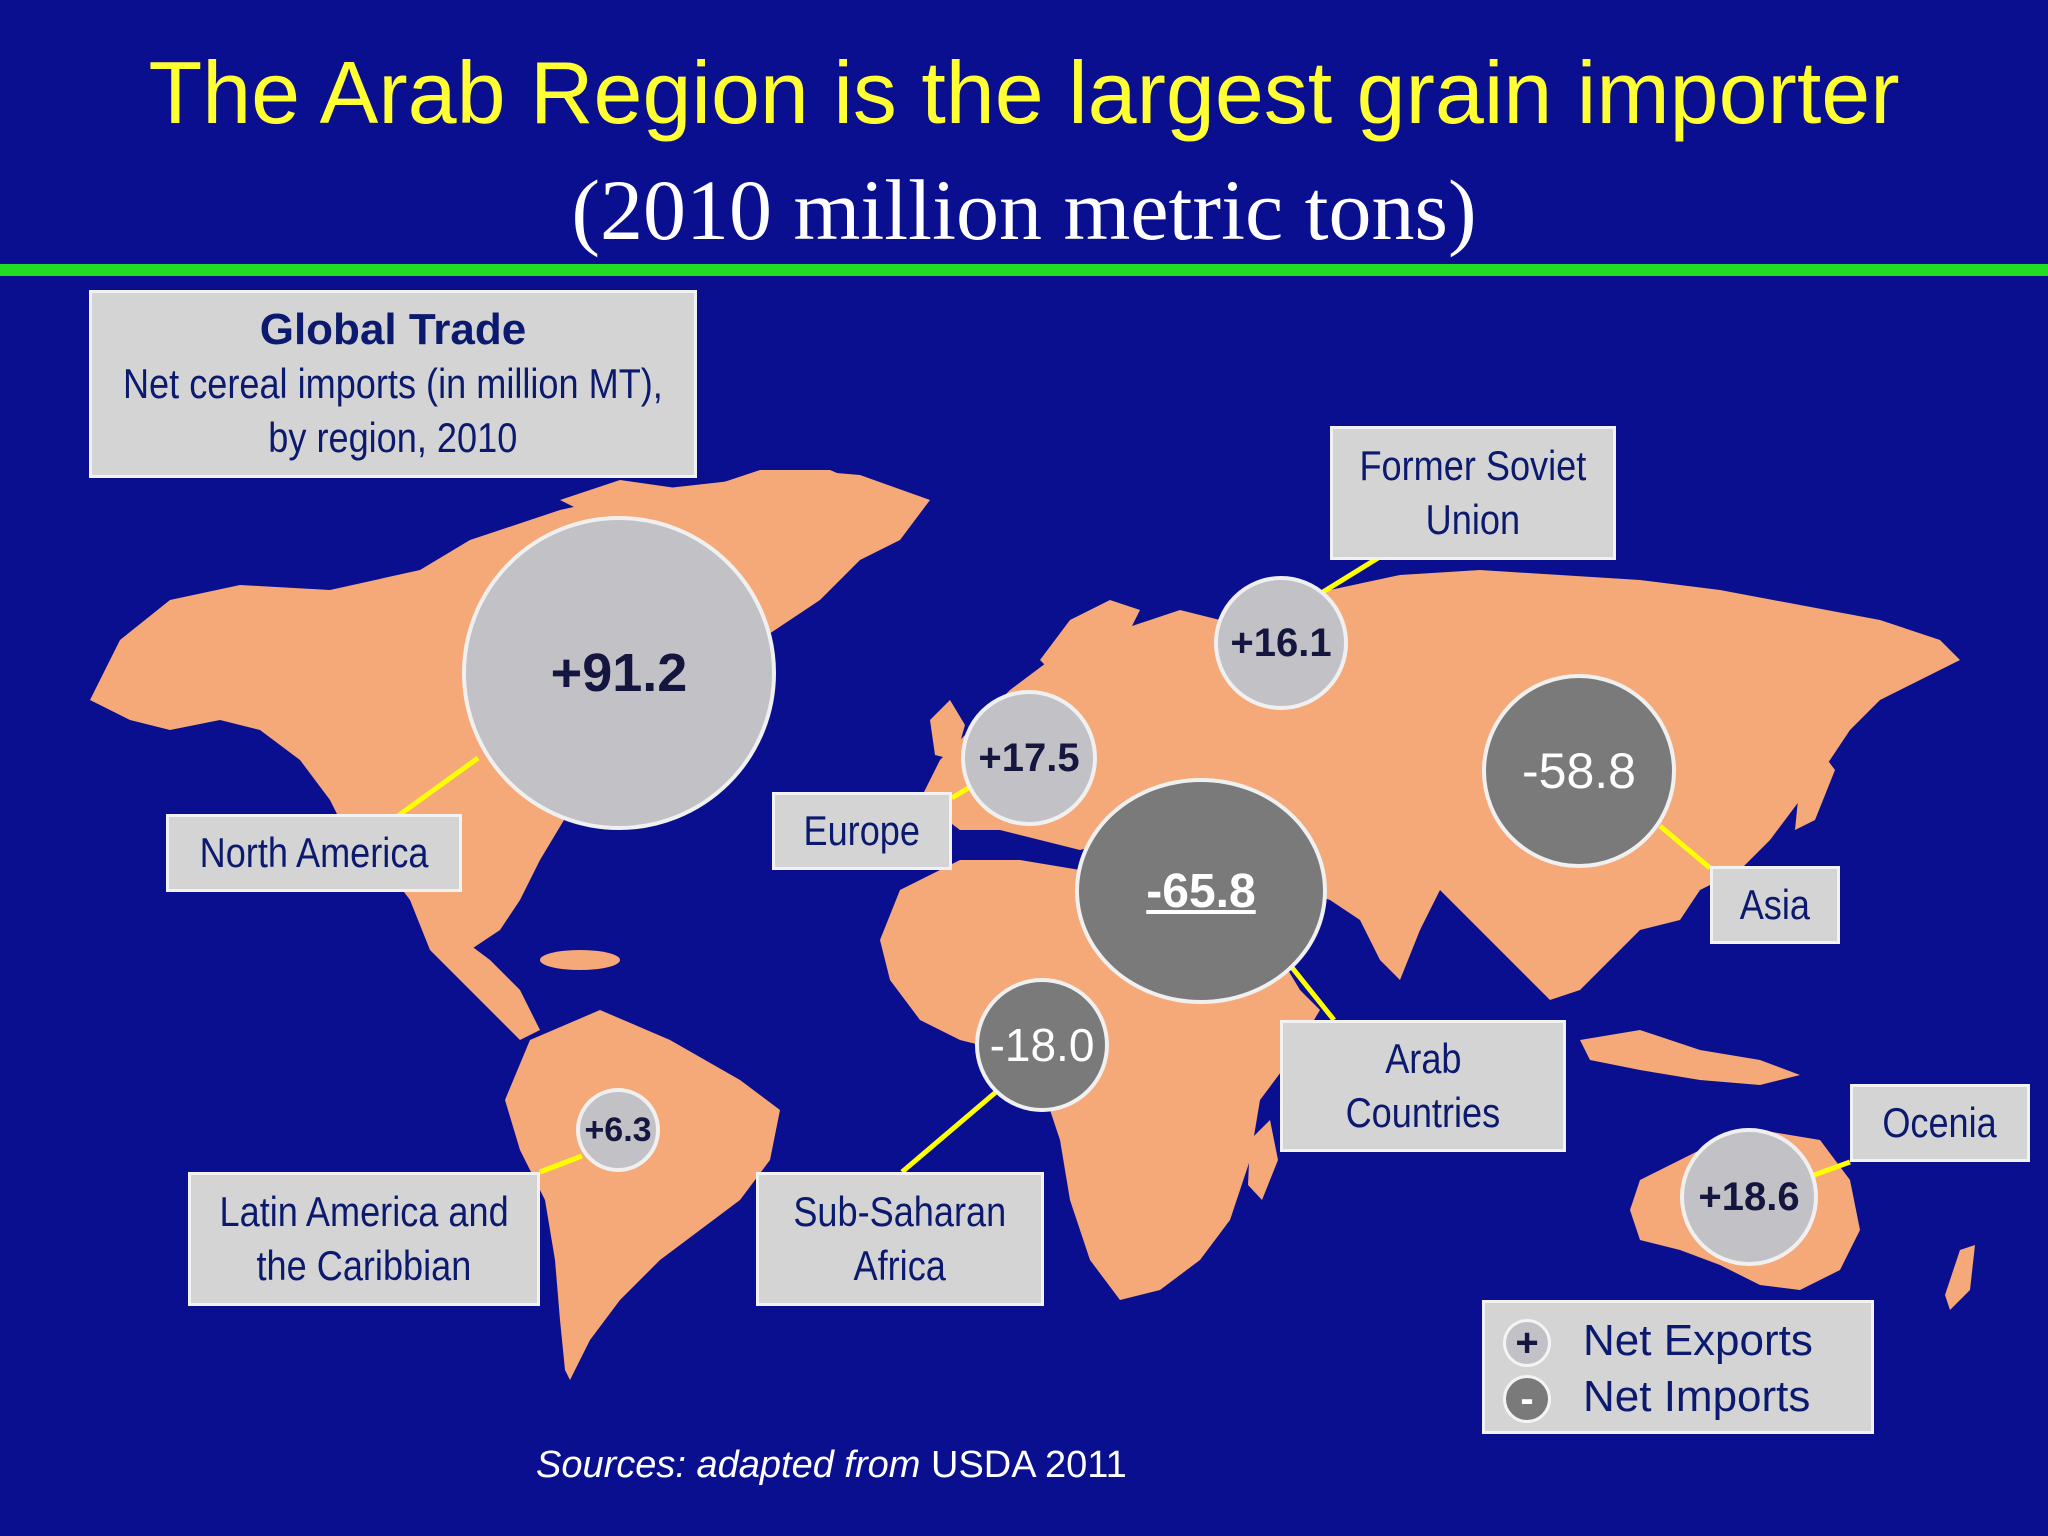 This screenshot has height=1536, width=2048. I want to click on bubble-arab-countries: -65.8, so click(1201, 891).